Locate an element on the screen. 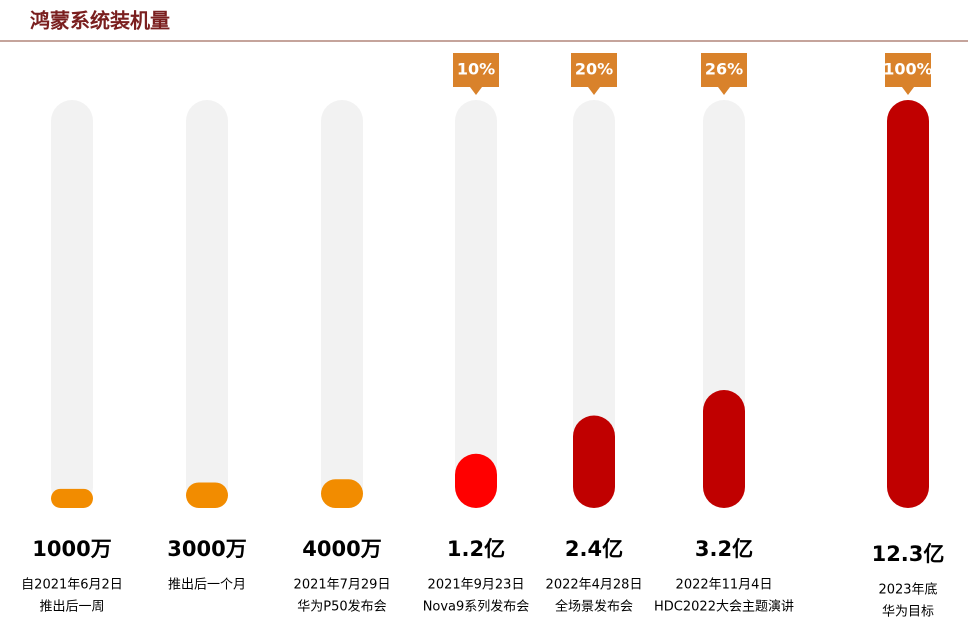 This screenshot has width=968, height=630. description: 2021年9月23日 is located at coordinates (476, 585).